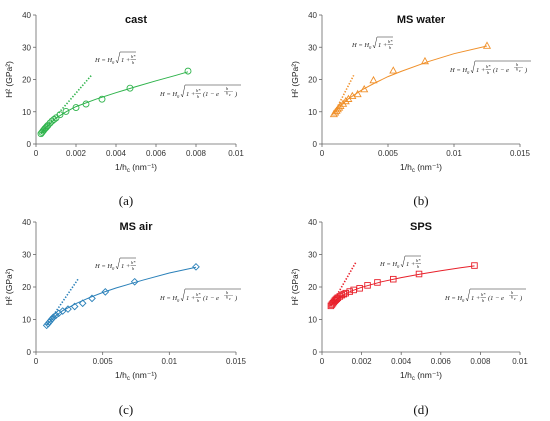 Image resolution: width=550 pixels, height=421 pixels. What do you see at coordinates (196, 153) in the screenshot?
I see `x-tick-label: 0.008` at bounding box center [196, 153].